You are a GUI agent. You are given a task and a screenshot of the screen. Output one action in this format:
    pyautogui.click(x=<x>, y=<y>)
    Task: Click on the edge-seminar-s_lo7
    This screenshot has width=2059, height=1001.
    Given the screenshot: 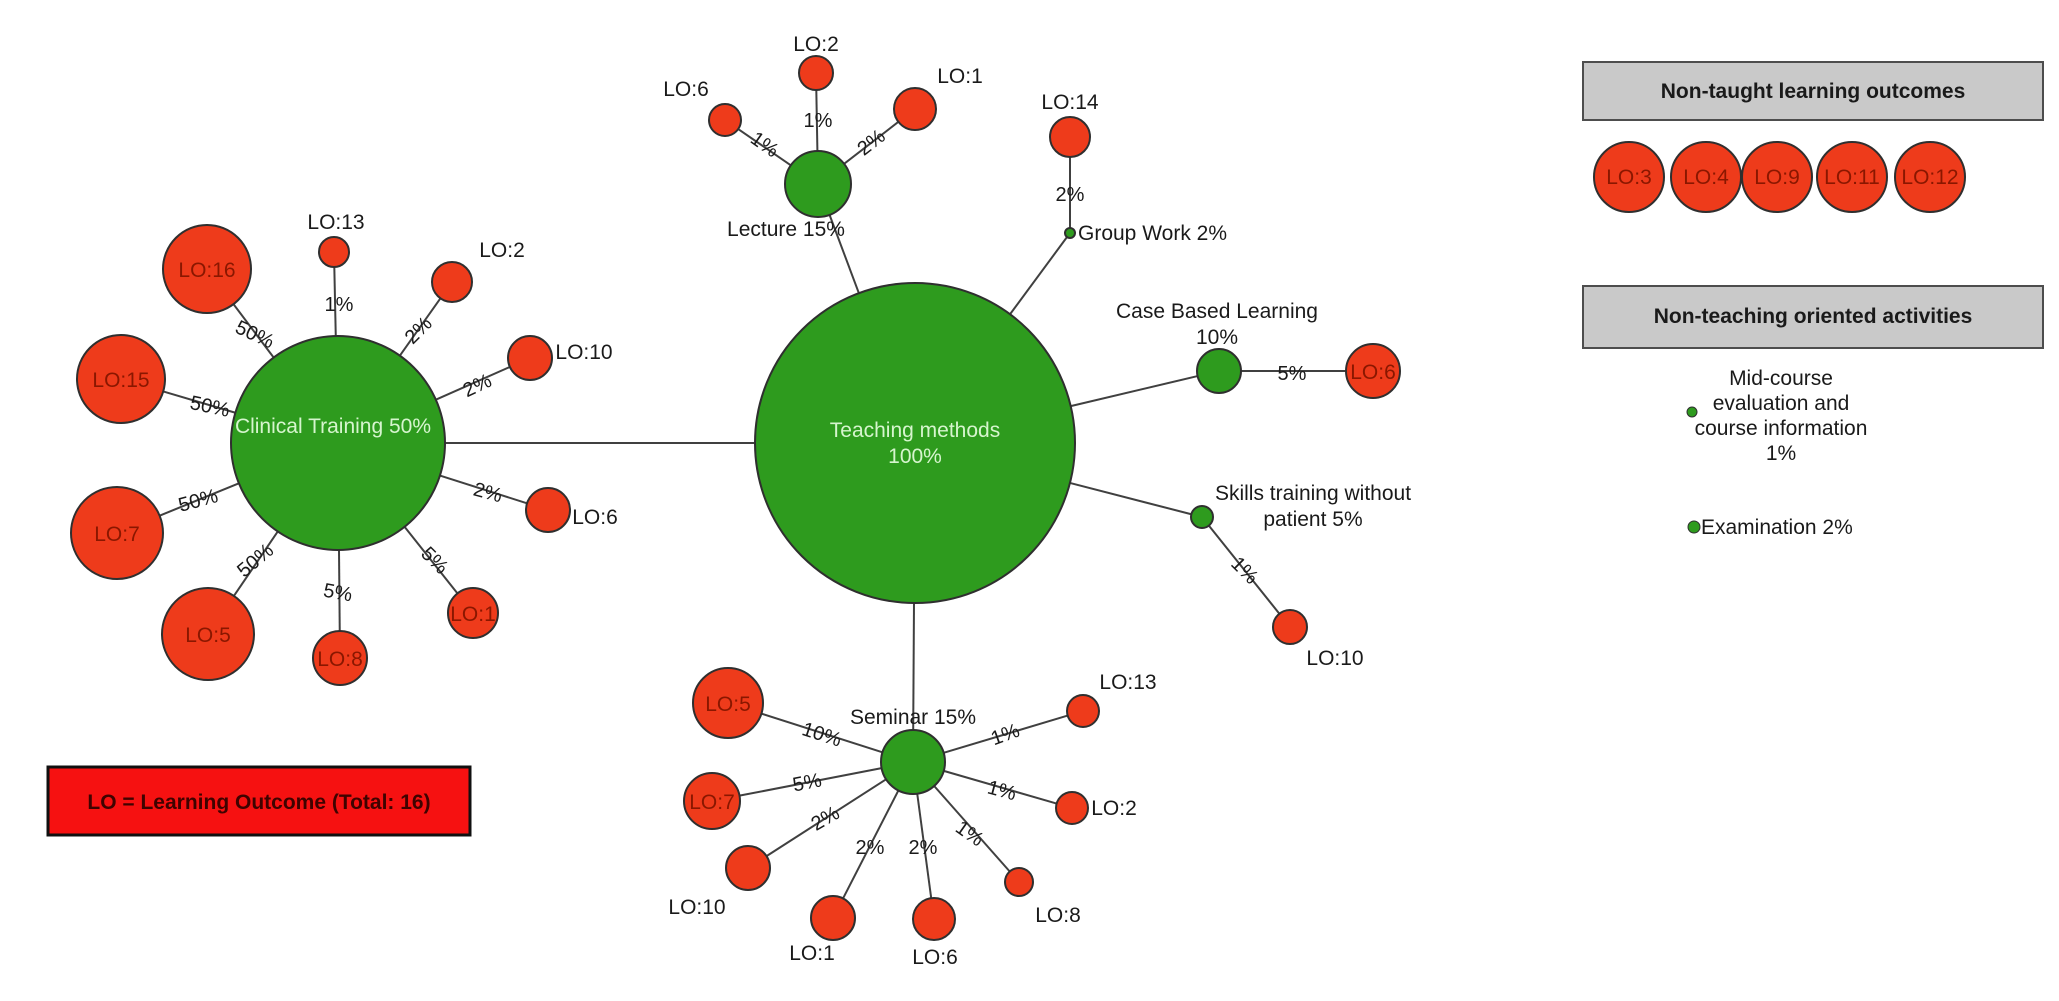 What is the action you would take?
    pyautogui.click(x=810, y=782)
    